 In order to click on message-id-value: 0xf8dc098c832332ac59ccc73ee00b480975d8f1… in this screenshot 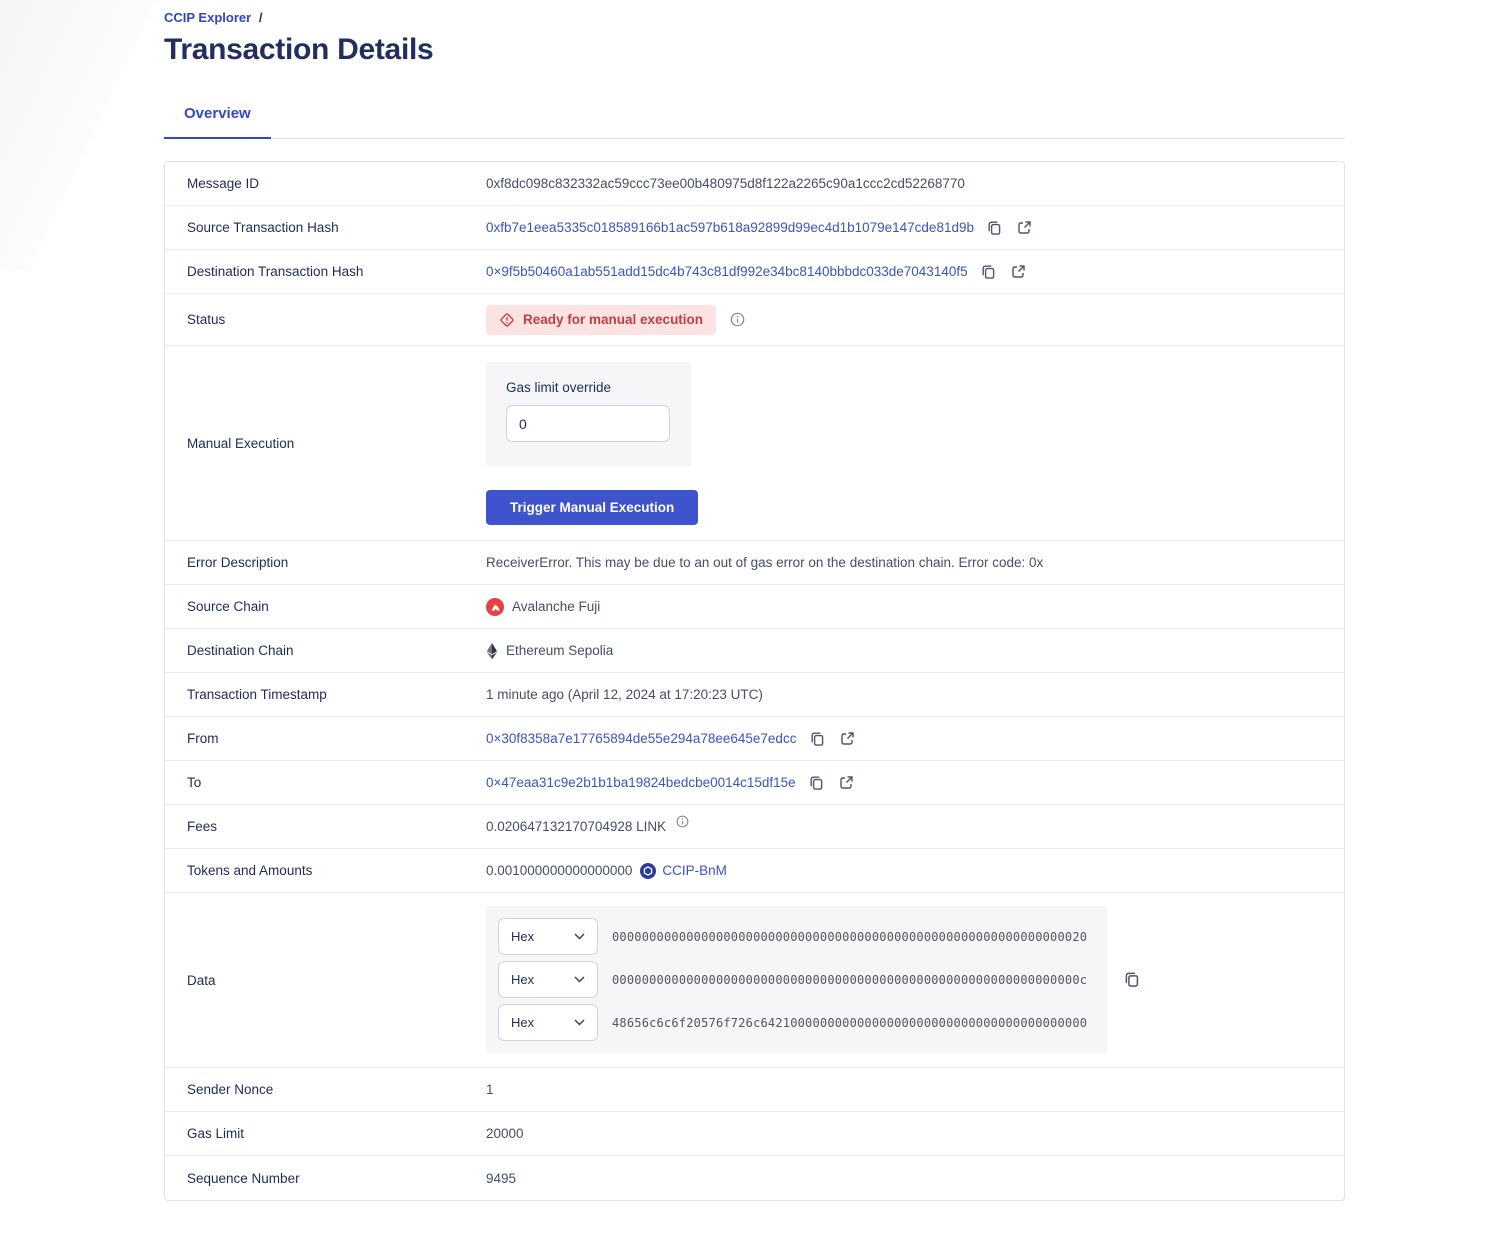, I will do `click(725, 183)`.